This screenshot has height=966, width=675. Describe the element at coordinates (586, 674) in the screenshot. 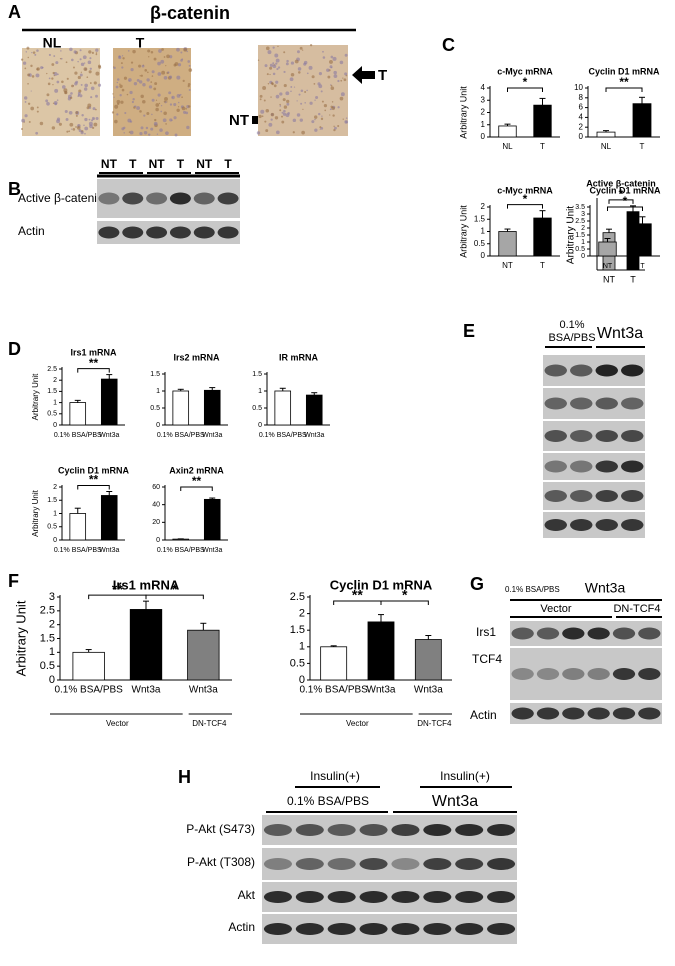

I see `blot-row` at that location.